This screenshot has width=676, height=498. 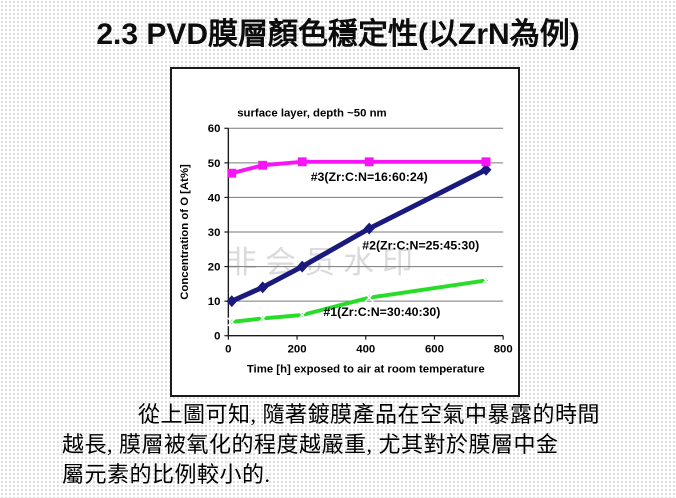 I want to click on body-line: 從上圖可知, 隨著鍍膜產品在空氣中暴露的時間, so click(x=369, y=414).